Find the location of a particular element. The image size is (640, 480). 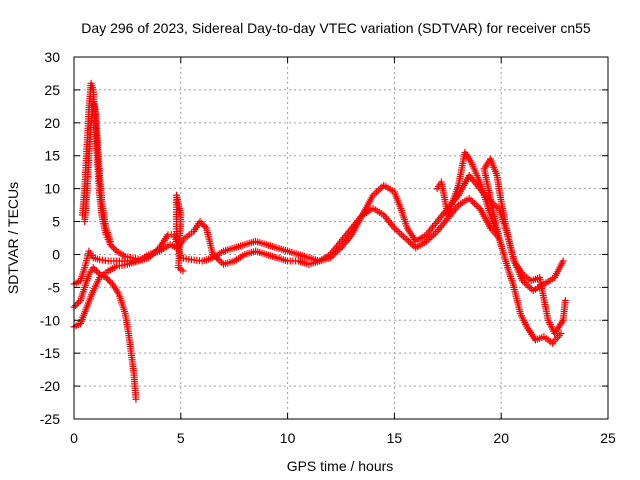

x-axis-label: GPS time / hours is located at coordinates (340, 466).